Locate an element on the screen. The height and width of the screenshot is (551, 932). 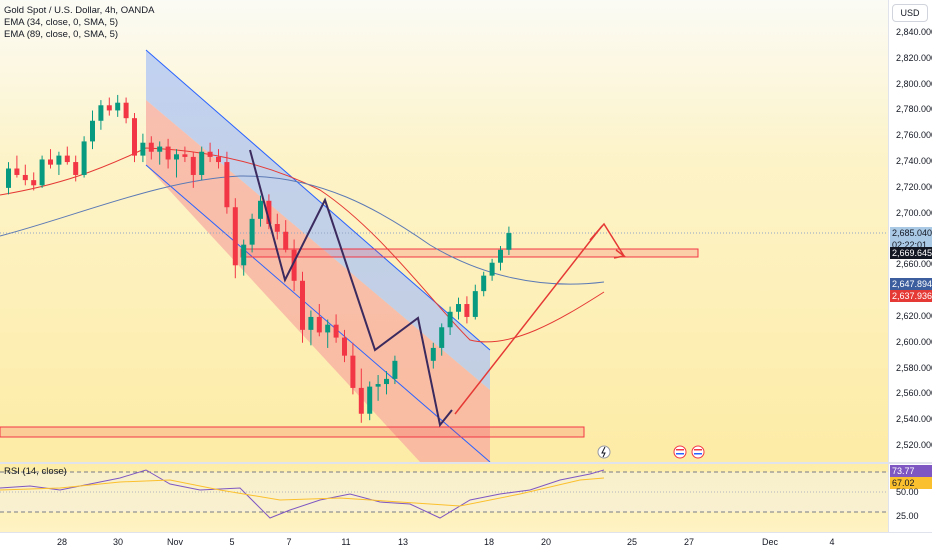
ema89-line is located at coordinates (302, 230).